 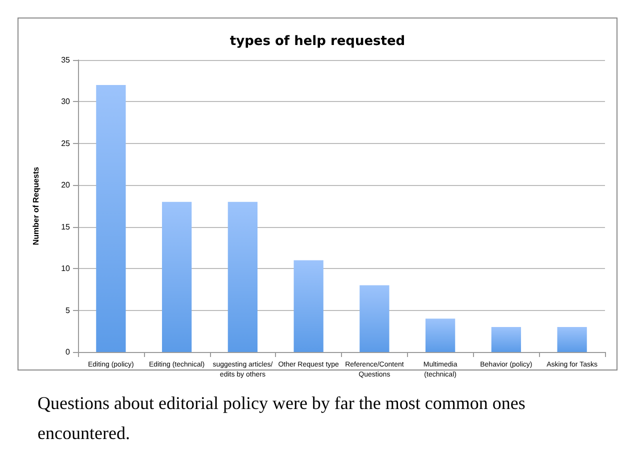 What do you see at coordinates (36, 206) in the screenshot?
I see `y-axis-title: Number of Requests` at bounding box center [36, 206].